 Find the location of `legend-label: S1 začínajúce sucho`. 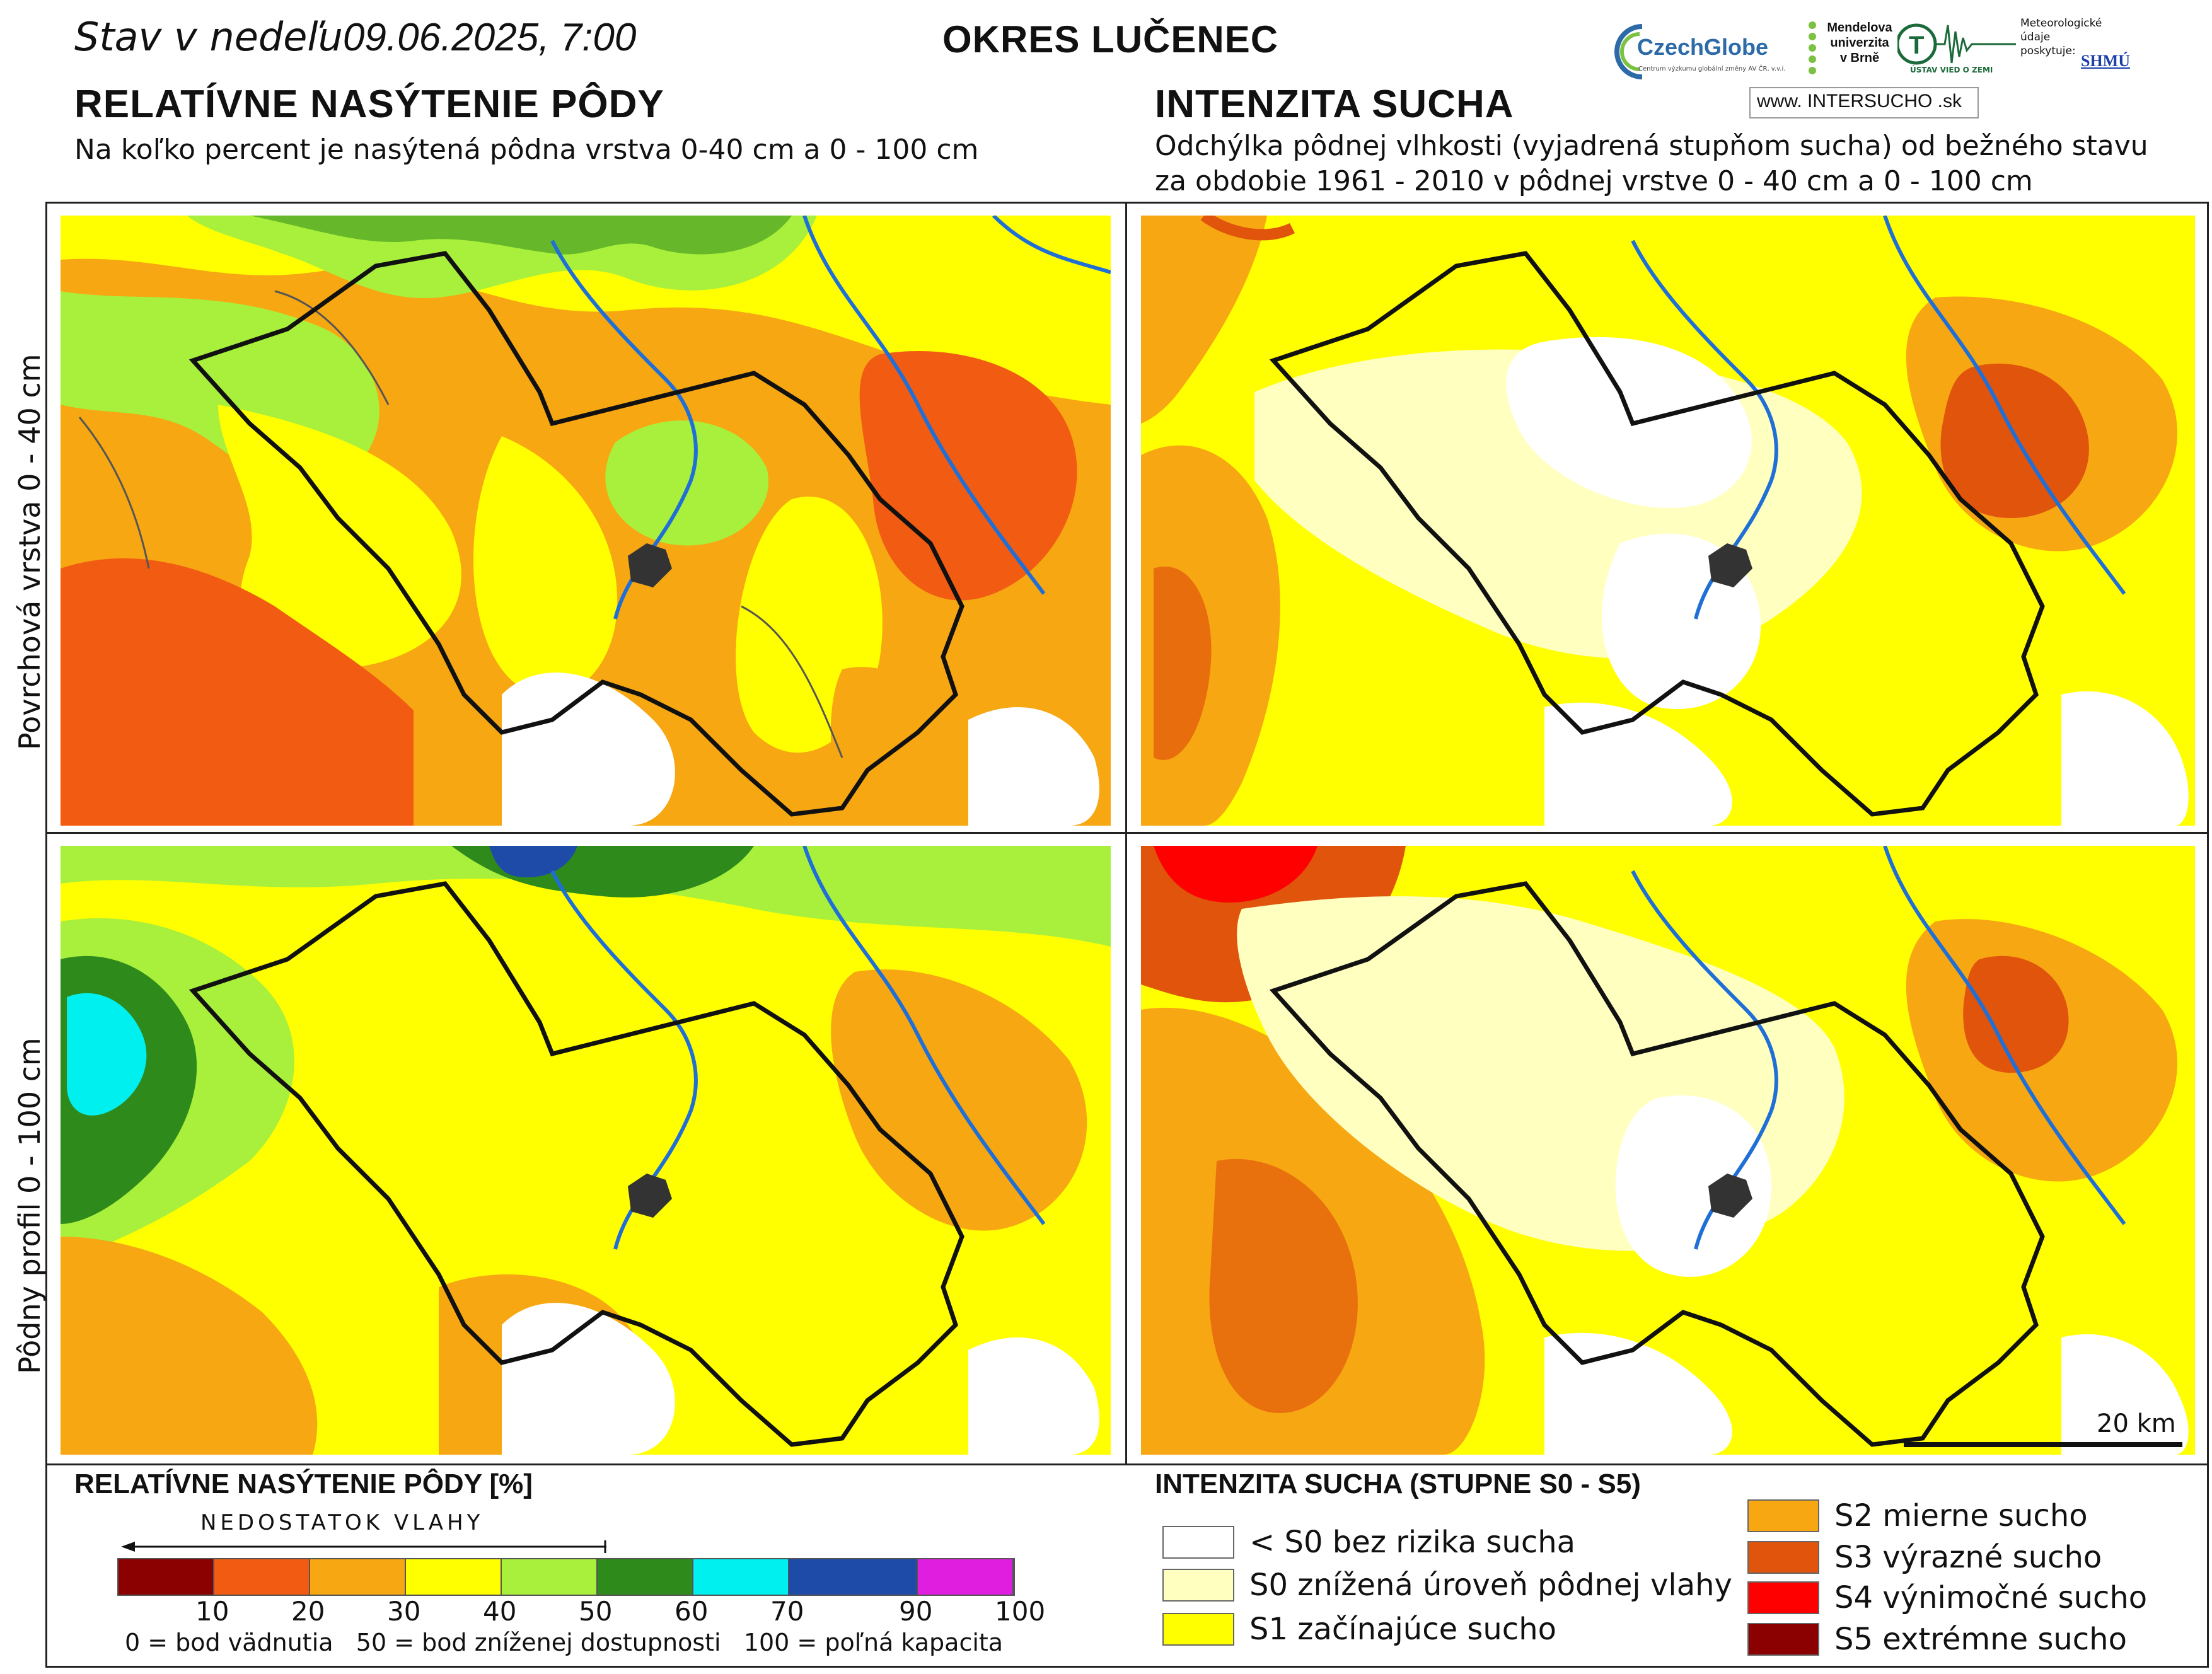

legend-label: S1 začínajúce sucho is located at coordinates (1402, 1629).